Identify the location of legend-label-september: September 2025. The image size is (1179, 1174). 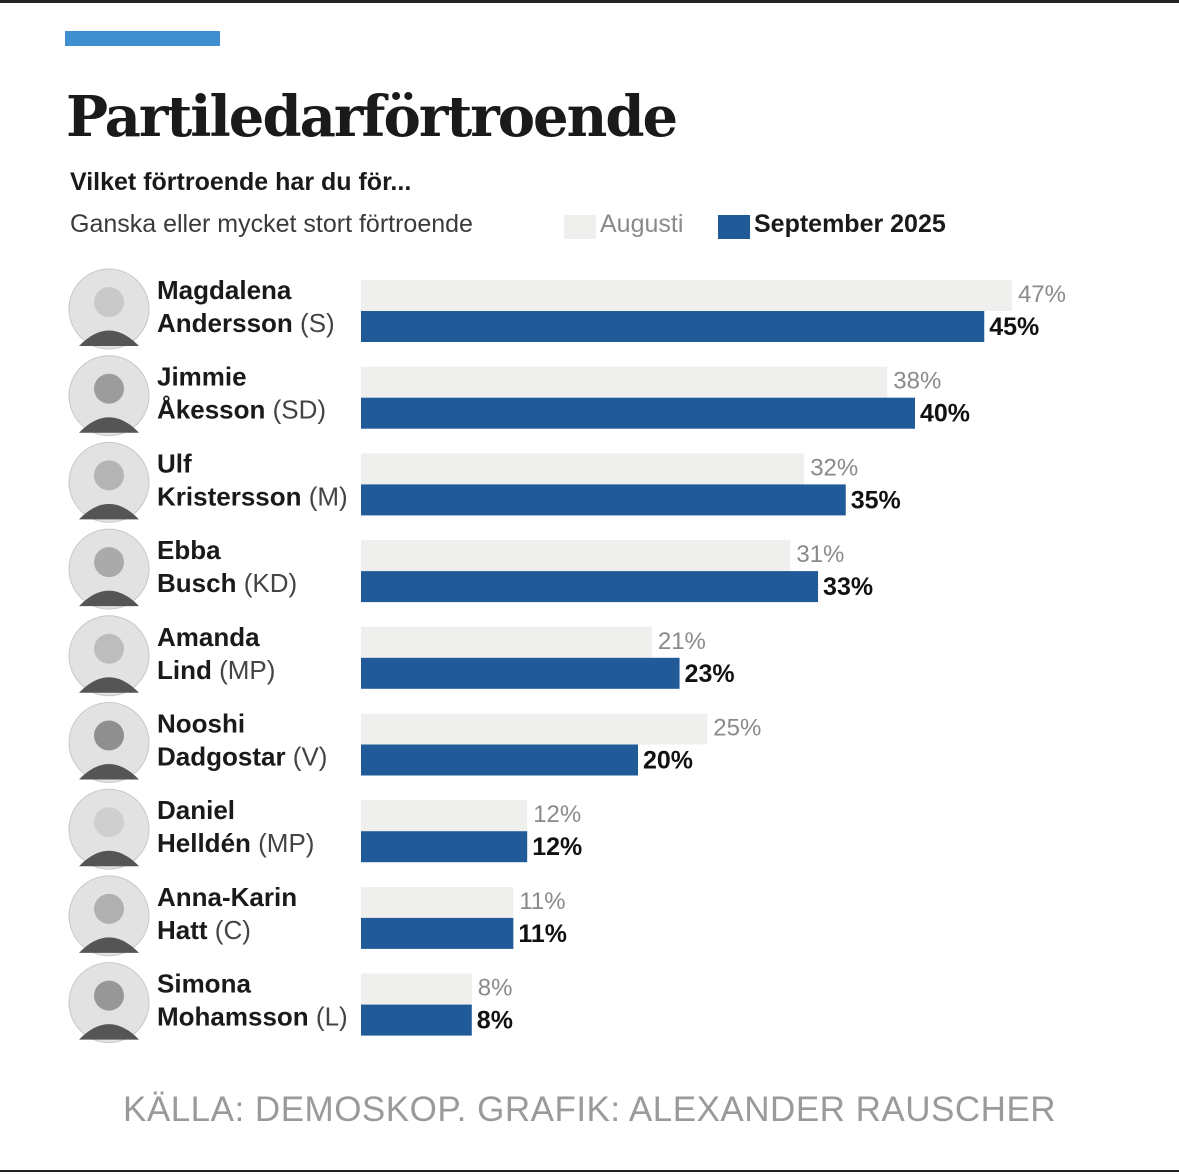
(850, 224).